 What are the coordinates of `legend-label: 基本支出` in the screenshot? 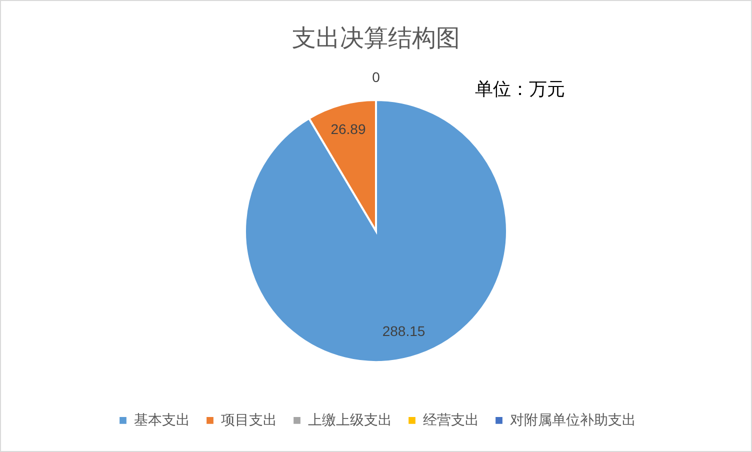 It's located at (162, 419).